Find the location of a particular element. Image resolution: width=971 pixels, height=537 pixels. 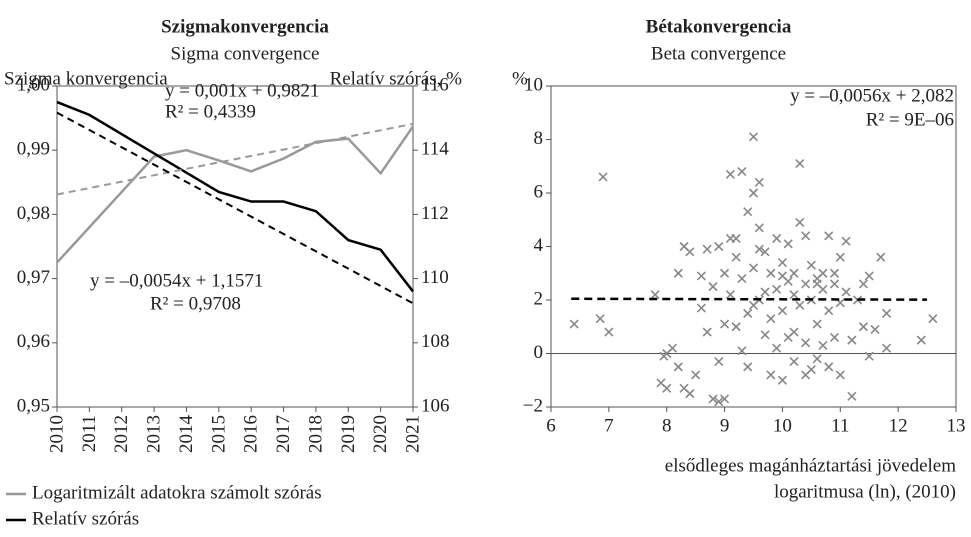

series-line is located at coordinates (235, 194).